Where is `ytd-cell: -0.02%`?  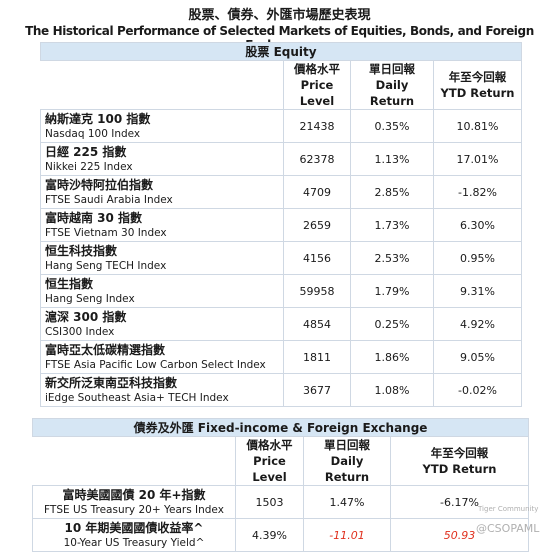 ytd-cell: -0.02% is located at coordinates (477, 390).